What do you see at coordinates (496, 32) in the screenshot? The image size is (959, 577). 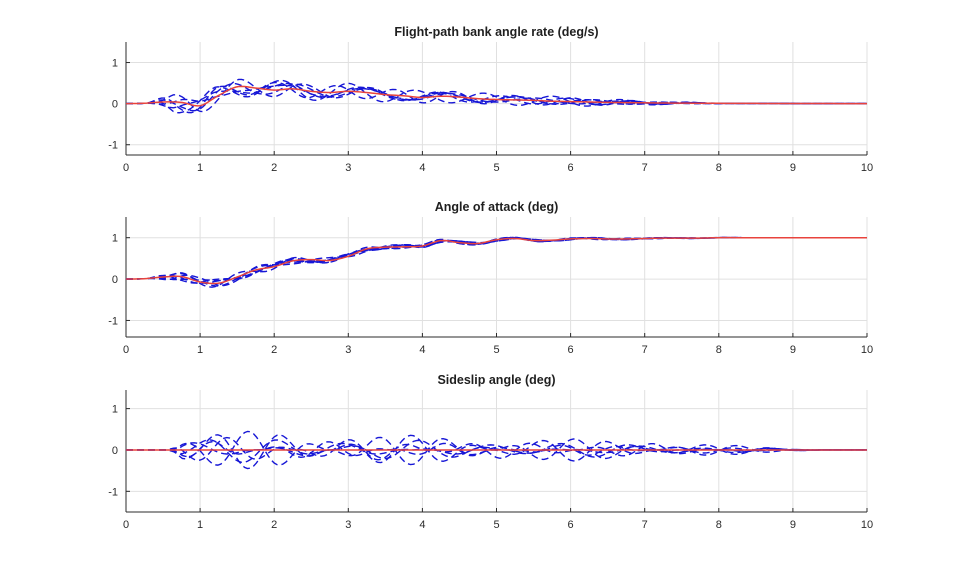 I see `subplot-1-title: Flight-path bank angle rate (deg/s)` at bounding box center [496, 32].